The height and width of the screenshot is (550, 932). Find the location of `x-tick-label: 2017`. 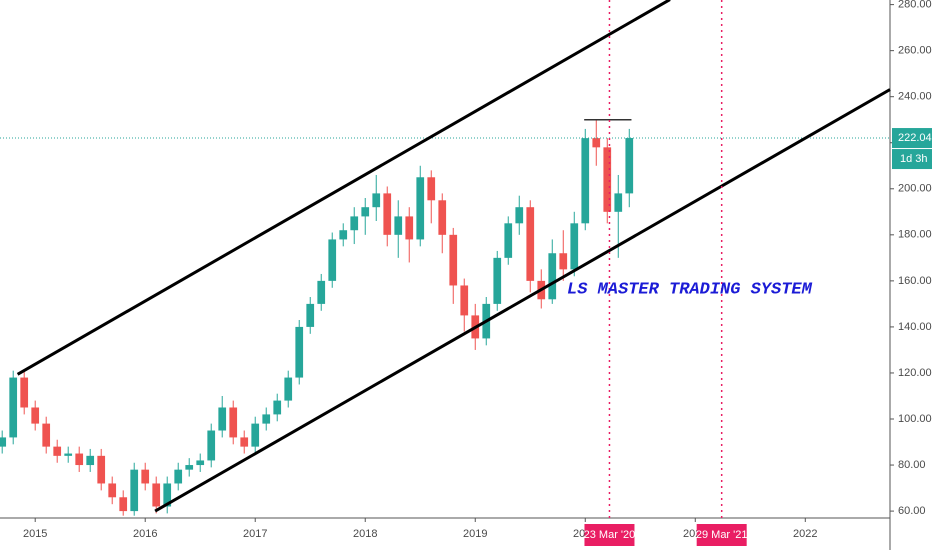

x-tick-label: 2017 is located at coordinates (255, 534).